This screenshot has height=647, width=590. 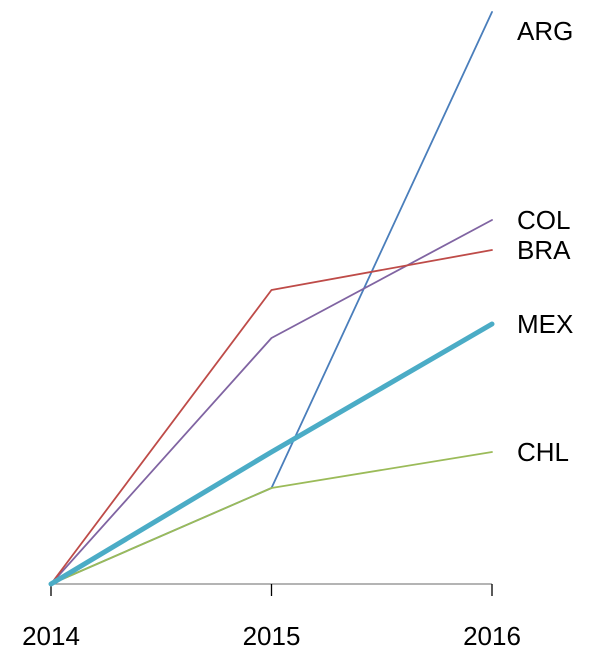 I want to click on series-label-col: COL, so click(x=543, y=220).